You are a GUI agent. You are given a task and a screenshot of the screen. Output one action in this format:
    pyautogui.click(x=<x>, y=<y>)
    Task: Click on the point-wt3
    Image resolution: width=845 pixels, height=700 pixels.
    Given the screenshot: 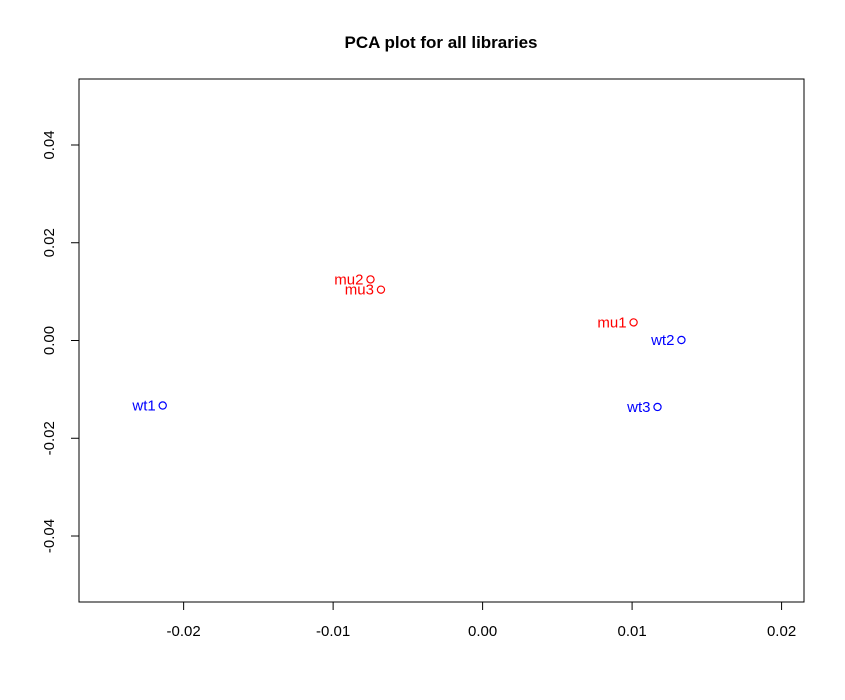 What is the action you would take?
    pyautogui.click(x=657, y=407)
    